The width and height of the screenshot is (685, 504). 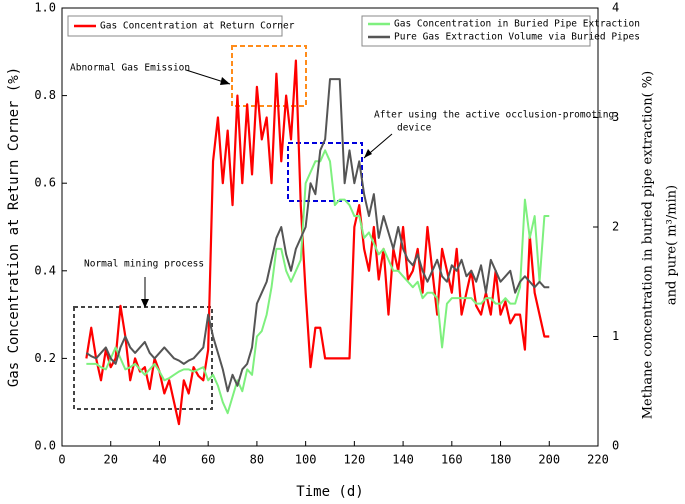 What do you see at coordinates (45, 446) in the screenshot?
I see `y-tick-label: 0.0` at bounding box center [45, 446].